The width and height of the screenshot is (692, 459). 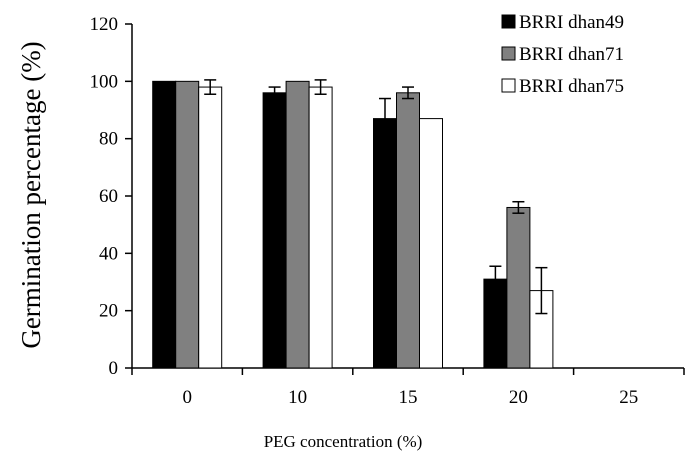 What do you see at coordinates (628, 397) in the screenshot?
I see `x-tick-label: 25` at bounding box center [628, 397].